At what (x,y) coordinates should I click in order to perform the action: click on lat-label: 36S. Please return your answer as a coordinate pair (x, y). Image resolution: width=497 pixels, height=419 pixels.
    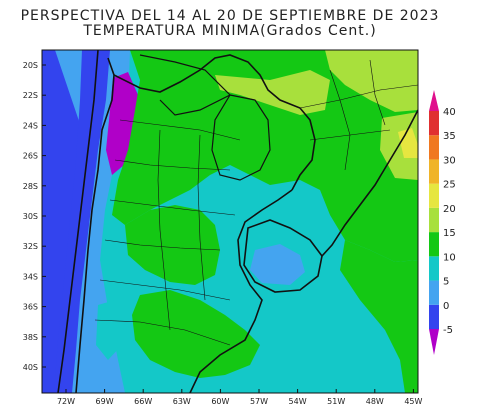
    Looking at the image, I should click on (30, 307).